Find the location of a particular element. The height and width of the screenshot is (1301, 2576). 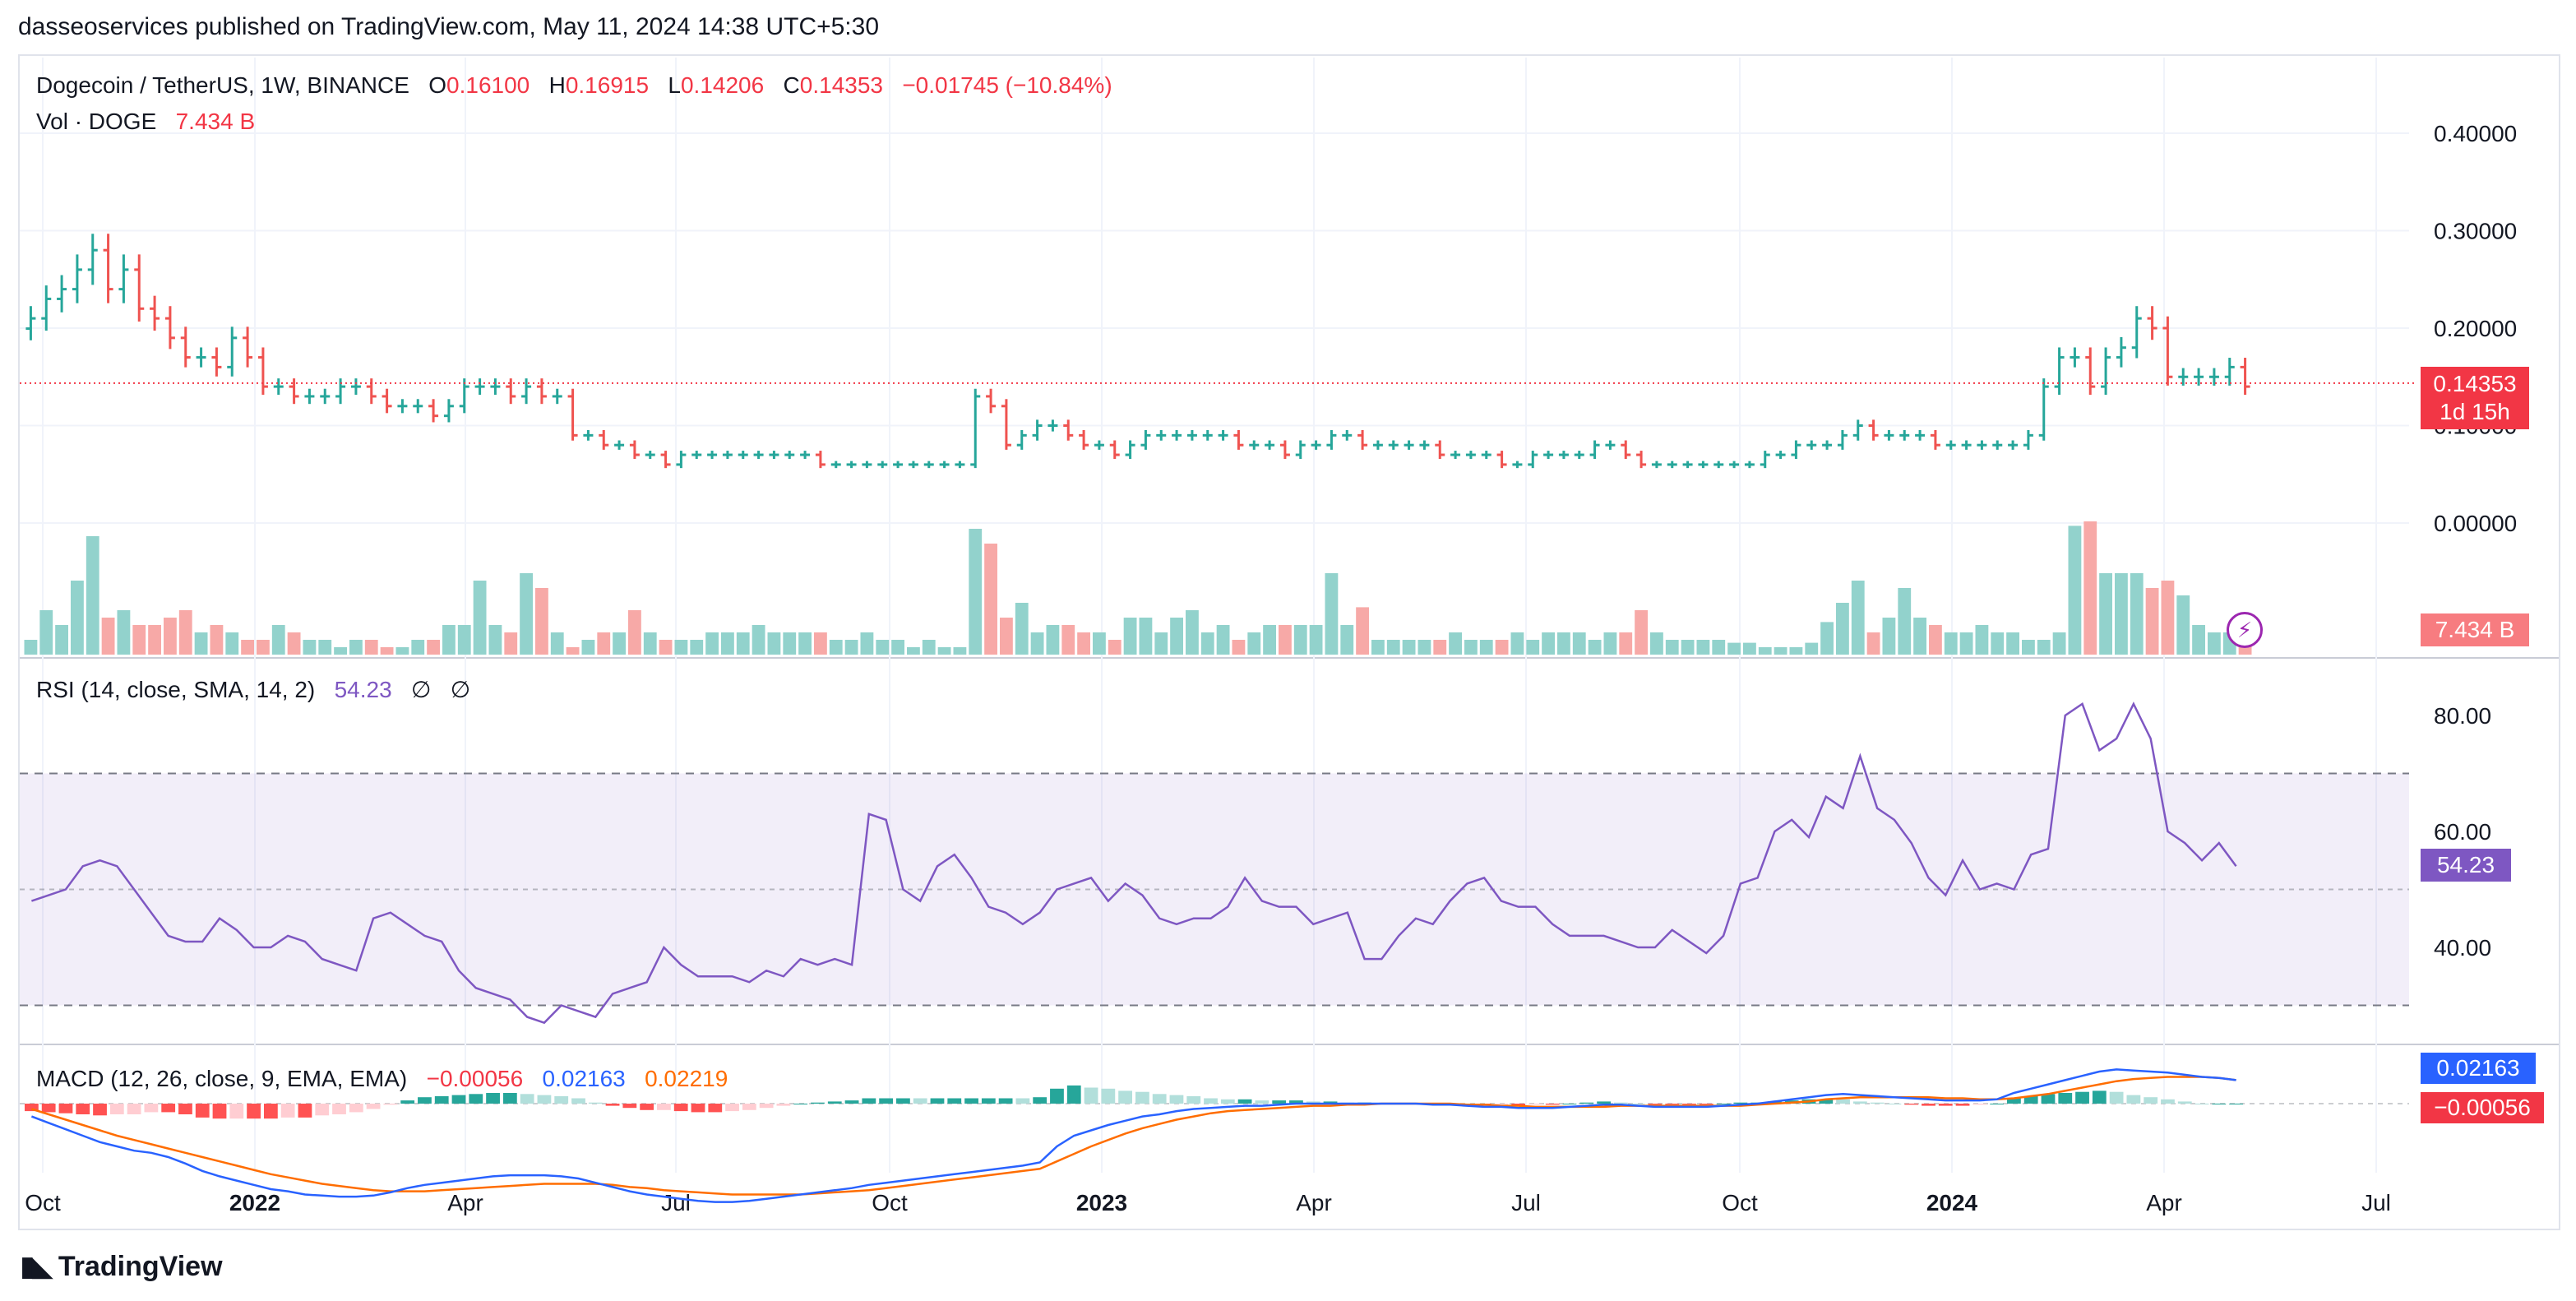

open-label: O is located at coordinates (437, 85).